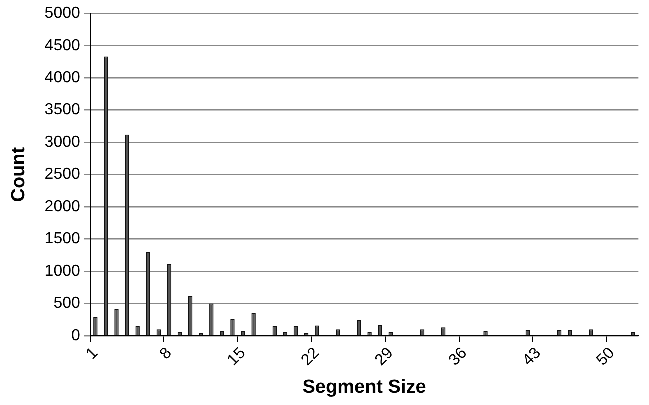  I want to click on y-tick-label: 2000, so click(62, 207).